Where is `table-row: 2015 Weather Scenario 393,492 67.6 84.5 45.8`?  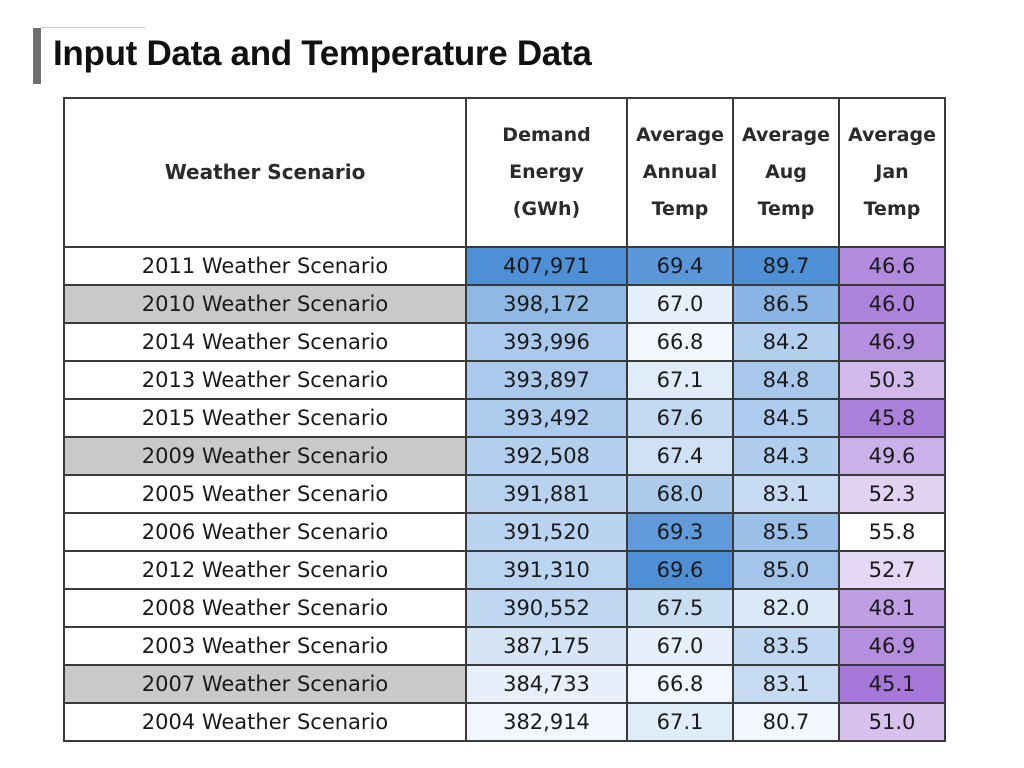 table-row: 2015 Weather Scenario 393,492 67.6 84.5 45.8 is located at coordinates (504, 418).